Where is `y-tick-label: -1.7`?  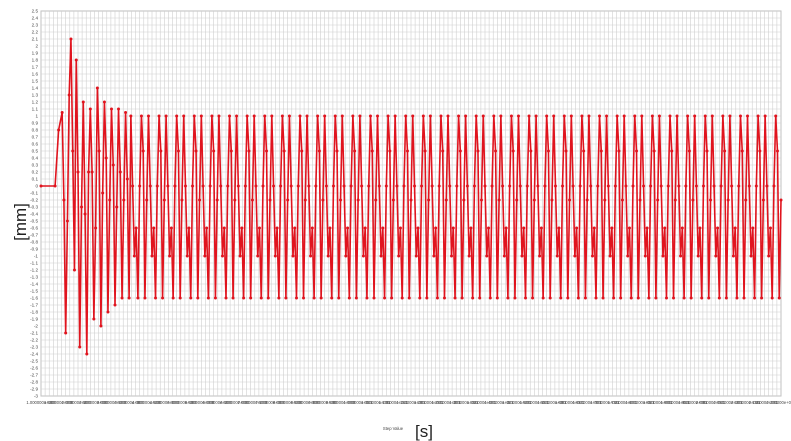
y-tick-label: -1.7 is located at coordinates (34, 305).